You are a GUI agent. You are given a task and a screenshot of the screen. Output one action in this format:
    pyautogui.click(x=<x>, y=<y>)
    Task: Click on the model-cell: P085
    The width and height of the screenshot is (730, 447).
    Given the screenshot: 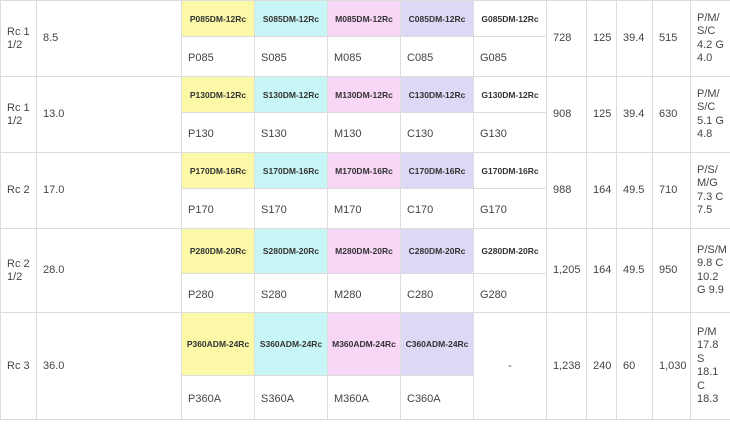 What is the action you would take?
    pyautogui.click(x=218, y=56)
    